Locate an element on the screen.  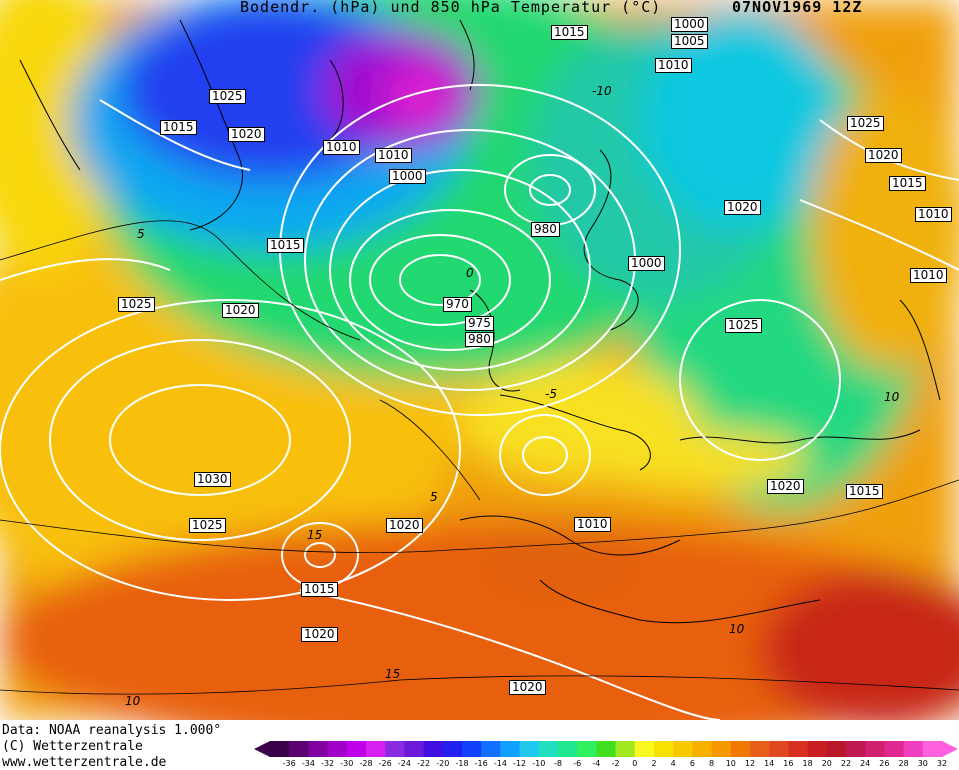
colorbar-tick-label: 12 is located at coordinates (750, 763).